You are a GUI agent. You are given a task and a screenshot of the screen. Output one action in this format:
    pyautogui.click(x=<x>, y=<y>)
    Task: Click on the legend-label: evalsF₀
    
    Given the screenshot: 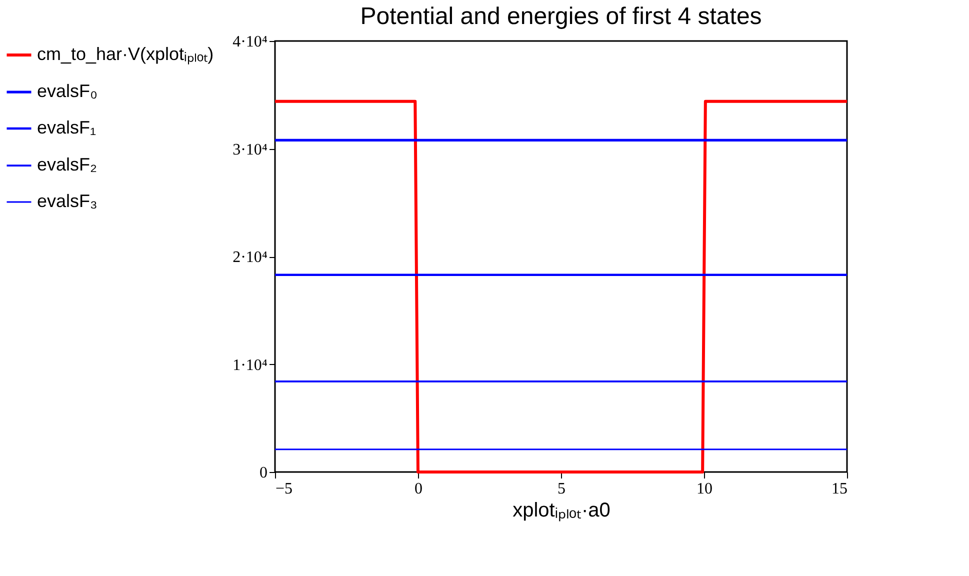 What is the action you would take?
    pyautogui.click(x=67, y=91)
    